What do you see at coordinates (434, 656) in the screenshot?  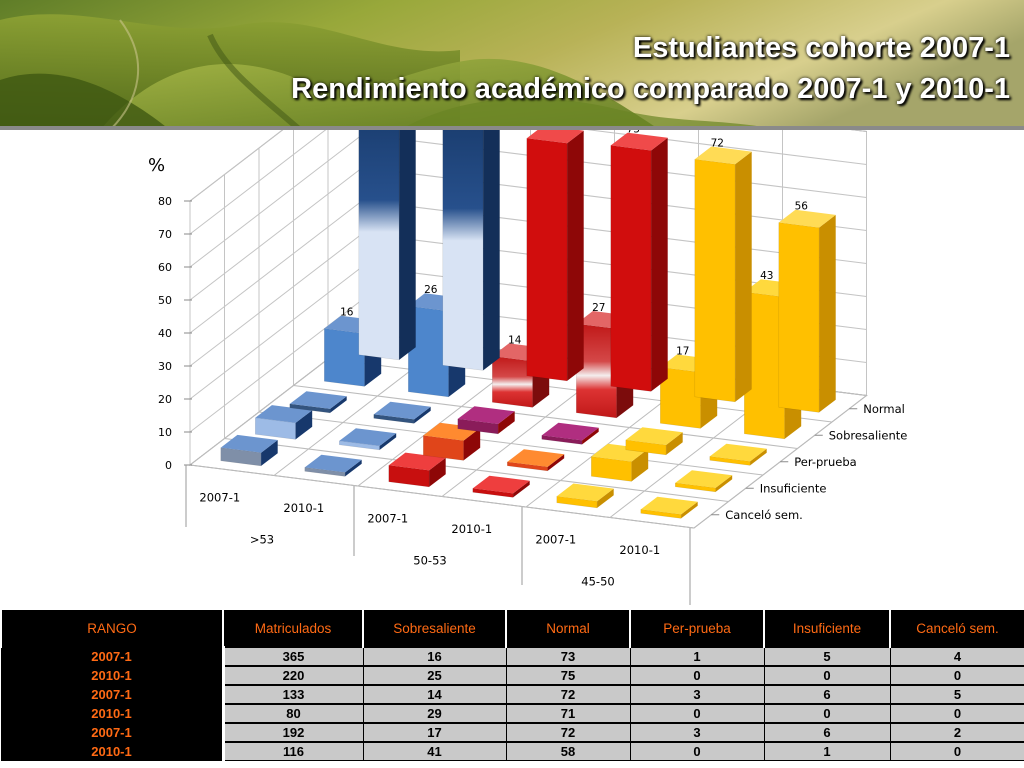 I see `table-cell: 16` at bounding box center [434, 656].